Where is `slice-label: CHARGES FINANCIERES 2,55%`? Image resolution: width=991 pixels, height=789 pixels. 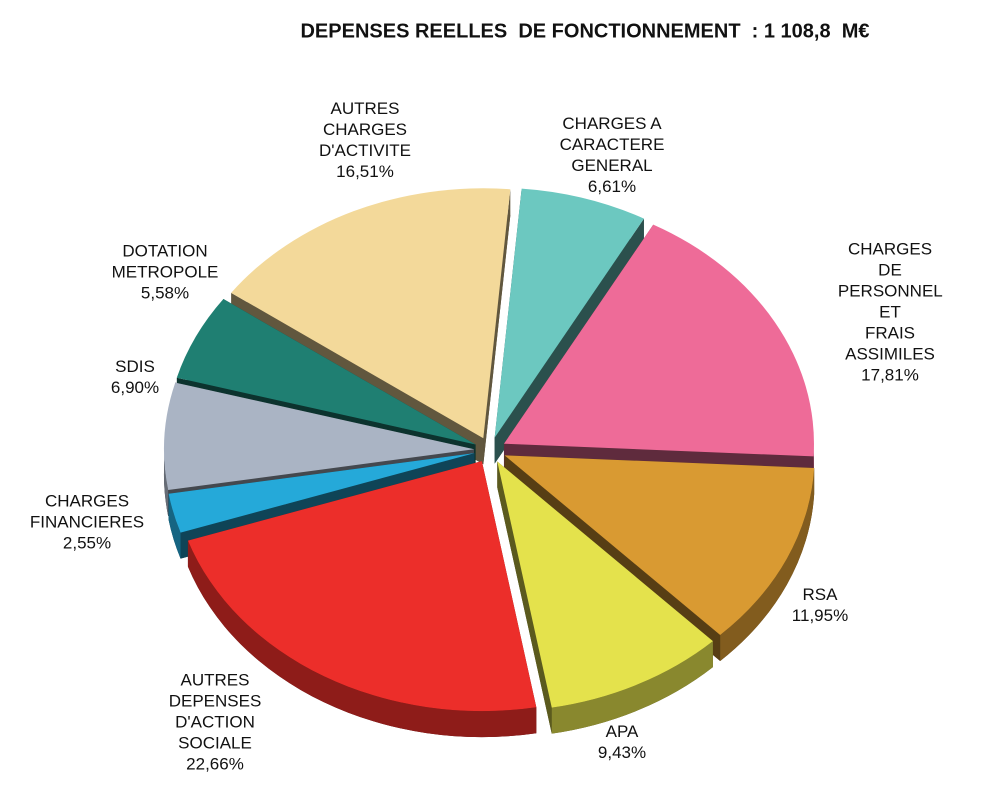
slice-label: CHARGES FINANCIERES 2,55% is located at coordinates (87, 522).